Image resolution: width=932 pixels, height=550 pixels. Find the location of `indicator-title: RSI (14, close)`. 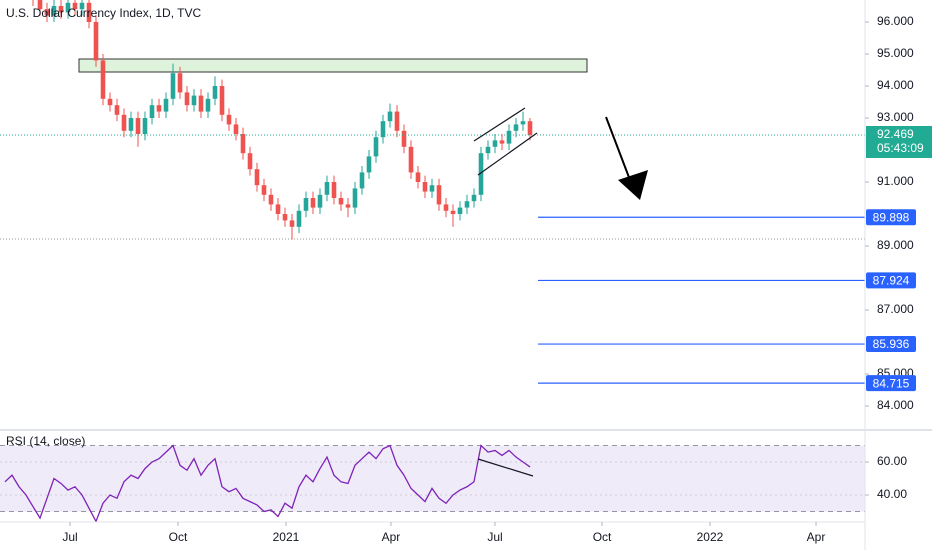

indicator-title: RSI (14, close) is located at coordinates (45, 441).